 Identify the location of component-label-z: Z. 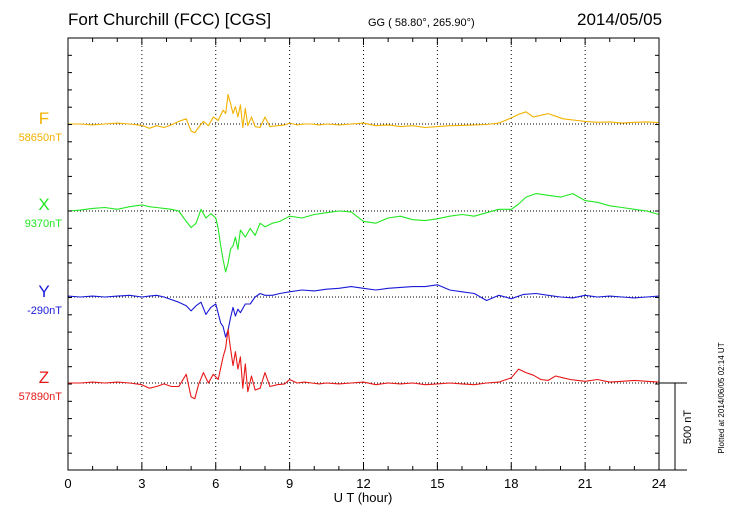
(44, 377).